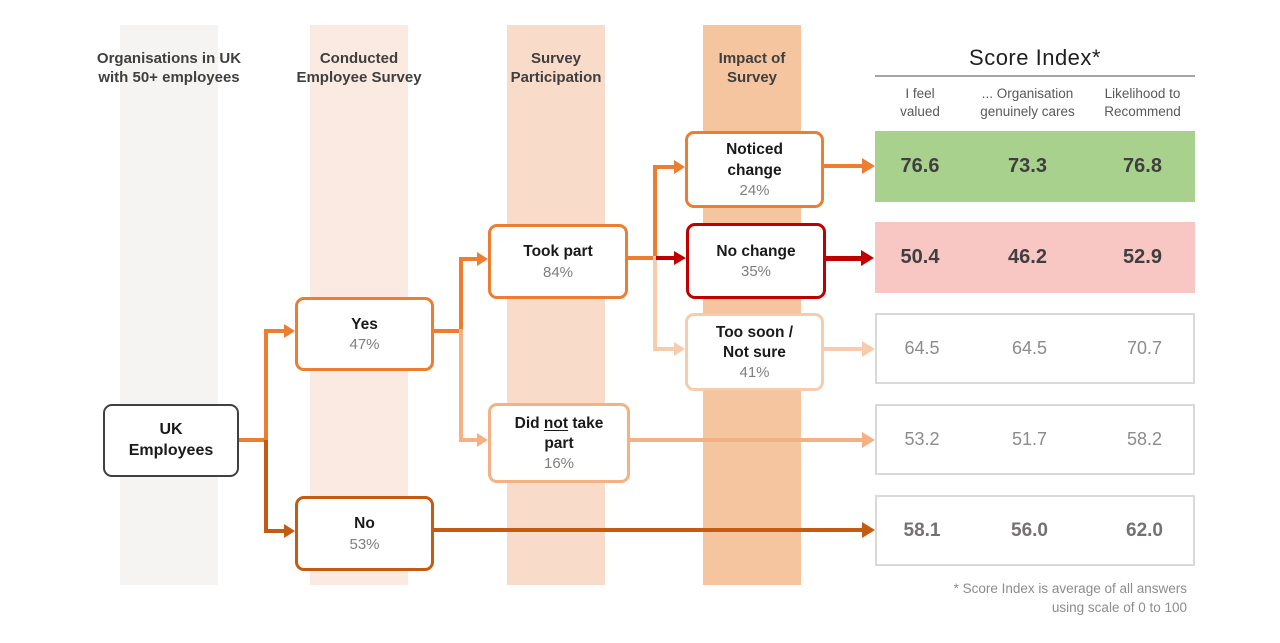 The image size is (1280, 643). I want to click on node-took-part: Took part 84%, so click(558, 261).